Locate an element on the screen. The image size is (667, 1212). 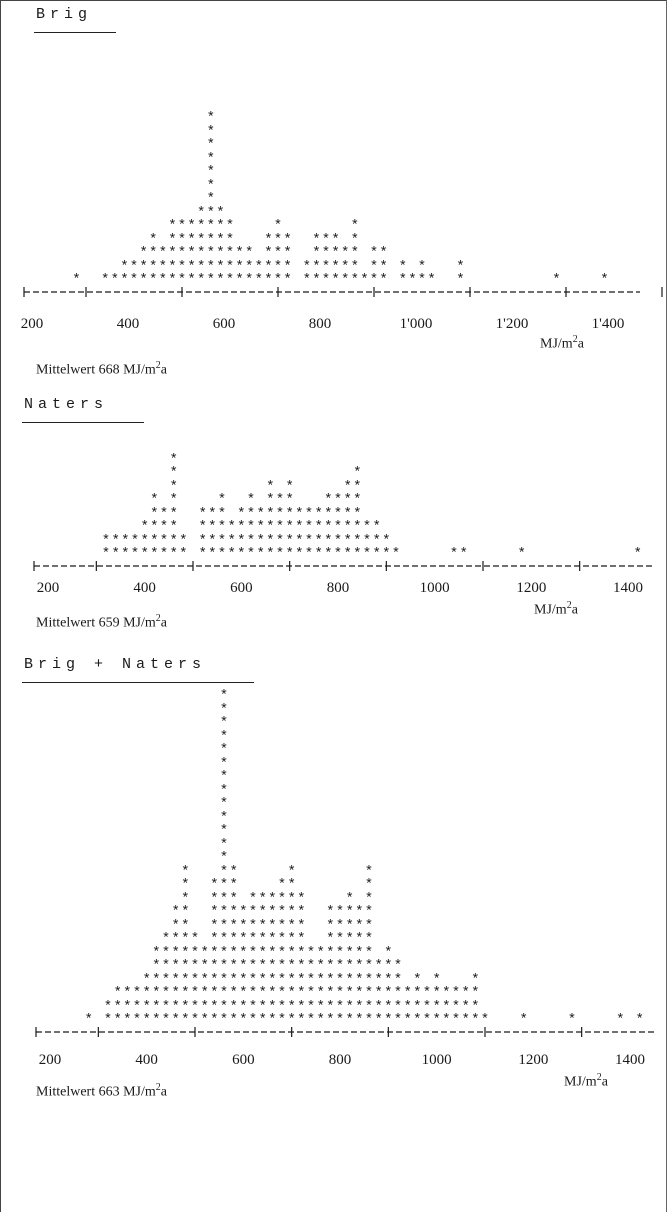
title-underline is located at coordinates (83, 422).